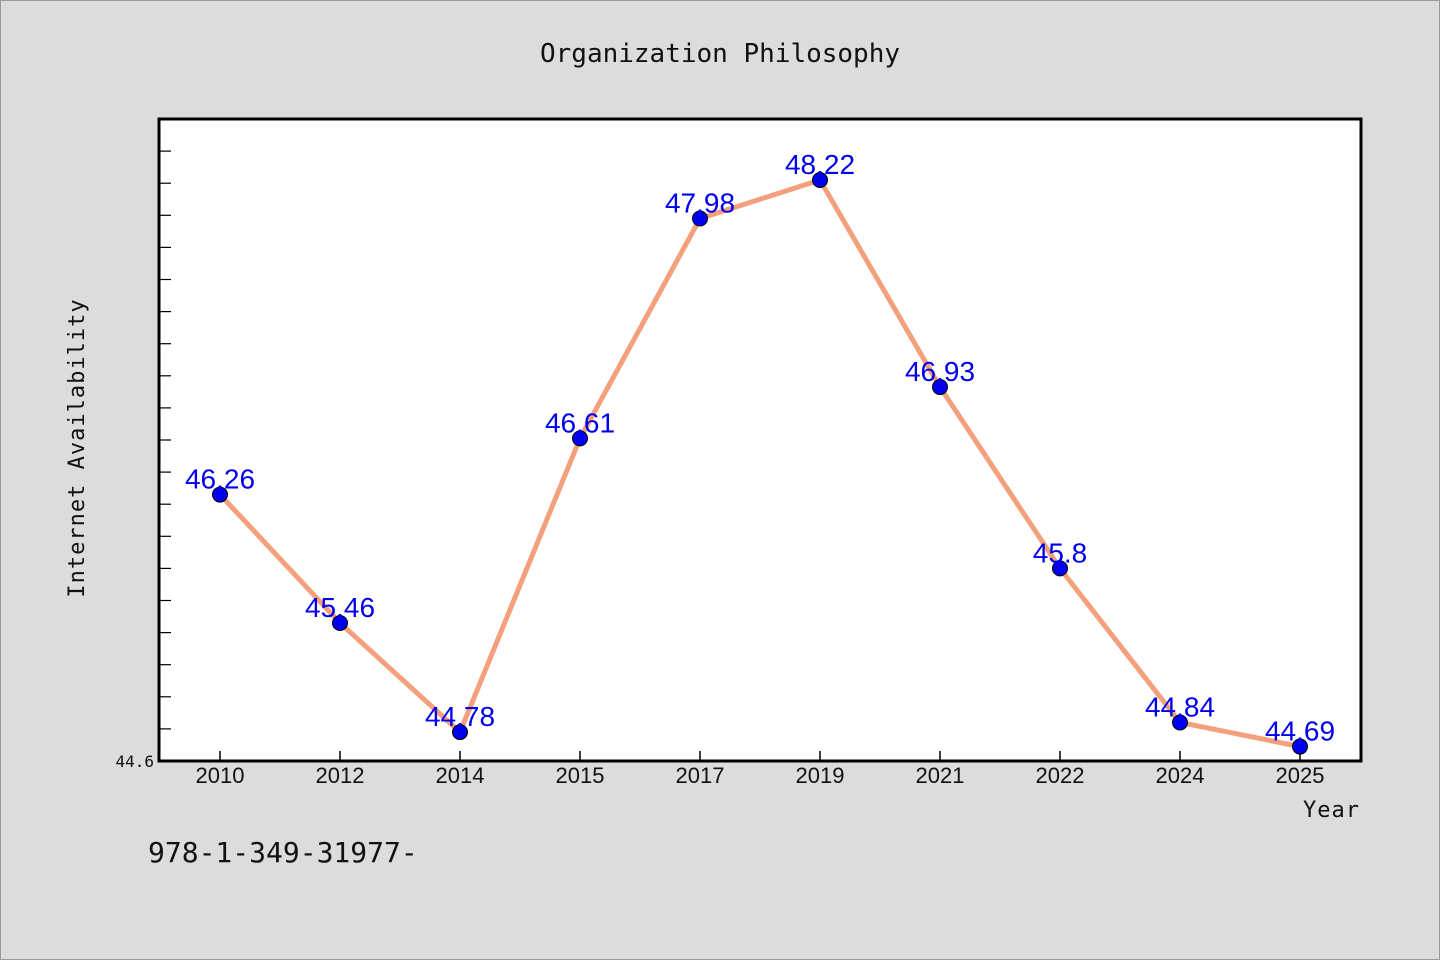 Image resolution: width=1440 pixels, height=960 pixels. What do you see at coordinates (1300, 731) in the screenshot?
I see `data-label: 44.69` at bounding box center [1300, 731].